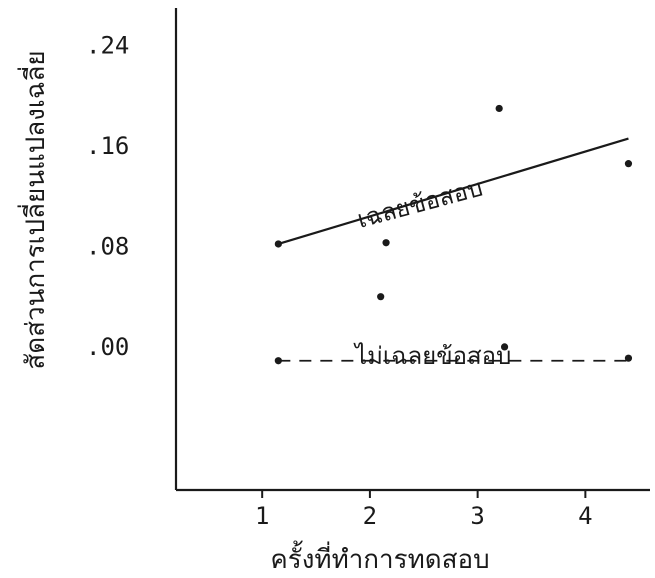 The width and height of the screenshot is (655, 578). I want to click on series-label: ไม่เฉลยข้อสอบ, so click(432, 356).